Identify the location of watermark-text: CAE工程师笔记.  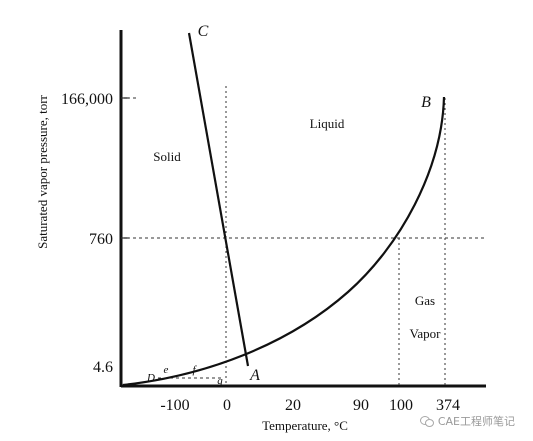
(476, 421).